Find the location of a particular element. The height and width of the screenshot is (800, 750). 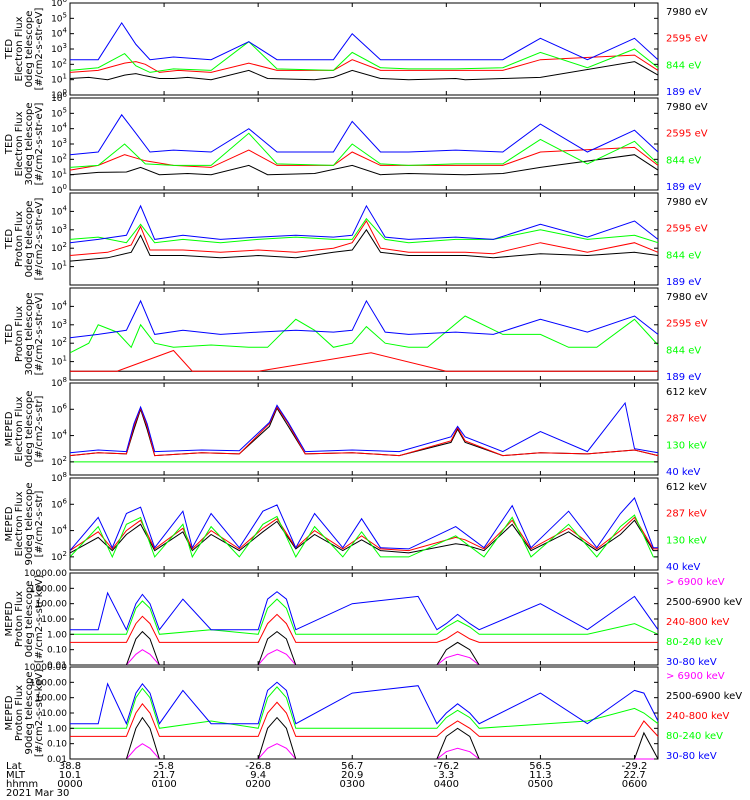

legend-entry: > 6900 keV is located at coordinates (695, 582).